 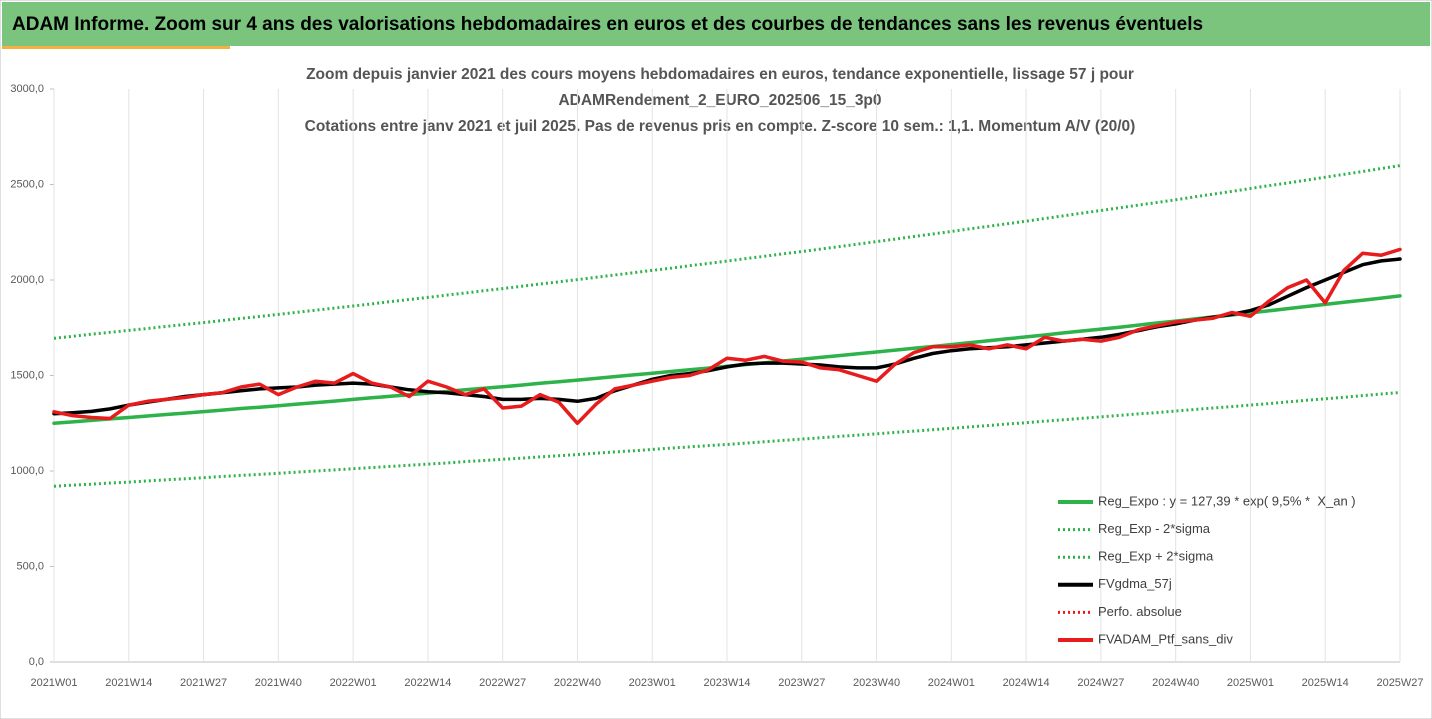 I want to click on y-tick-label: 1000,0, so click(x=27, y=471).